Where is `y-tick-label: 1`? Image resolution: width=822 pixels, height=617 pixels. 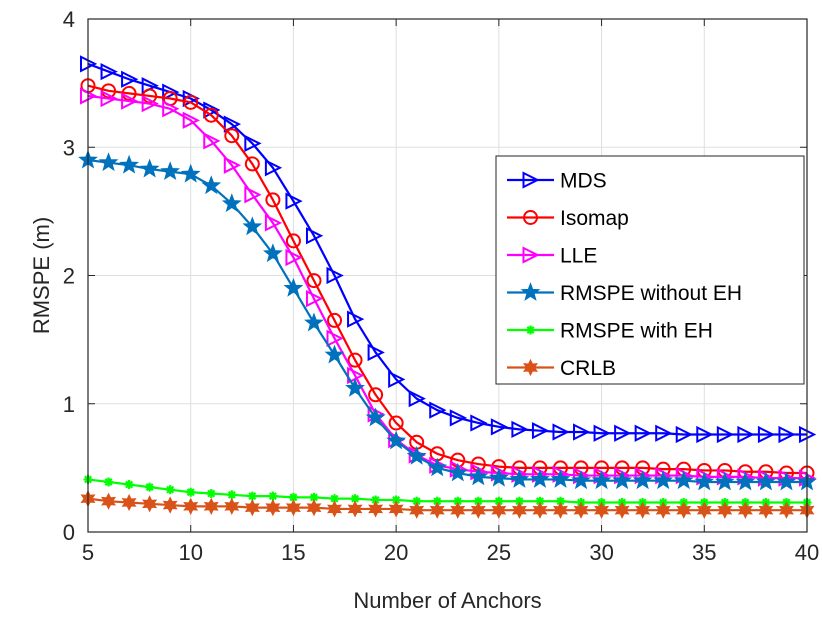 y-tick-label: 1 is located at coordinates (69, 404).